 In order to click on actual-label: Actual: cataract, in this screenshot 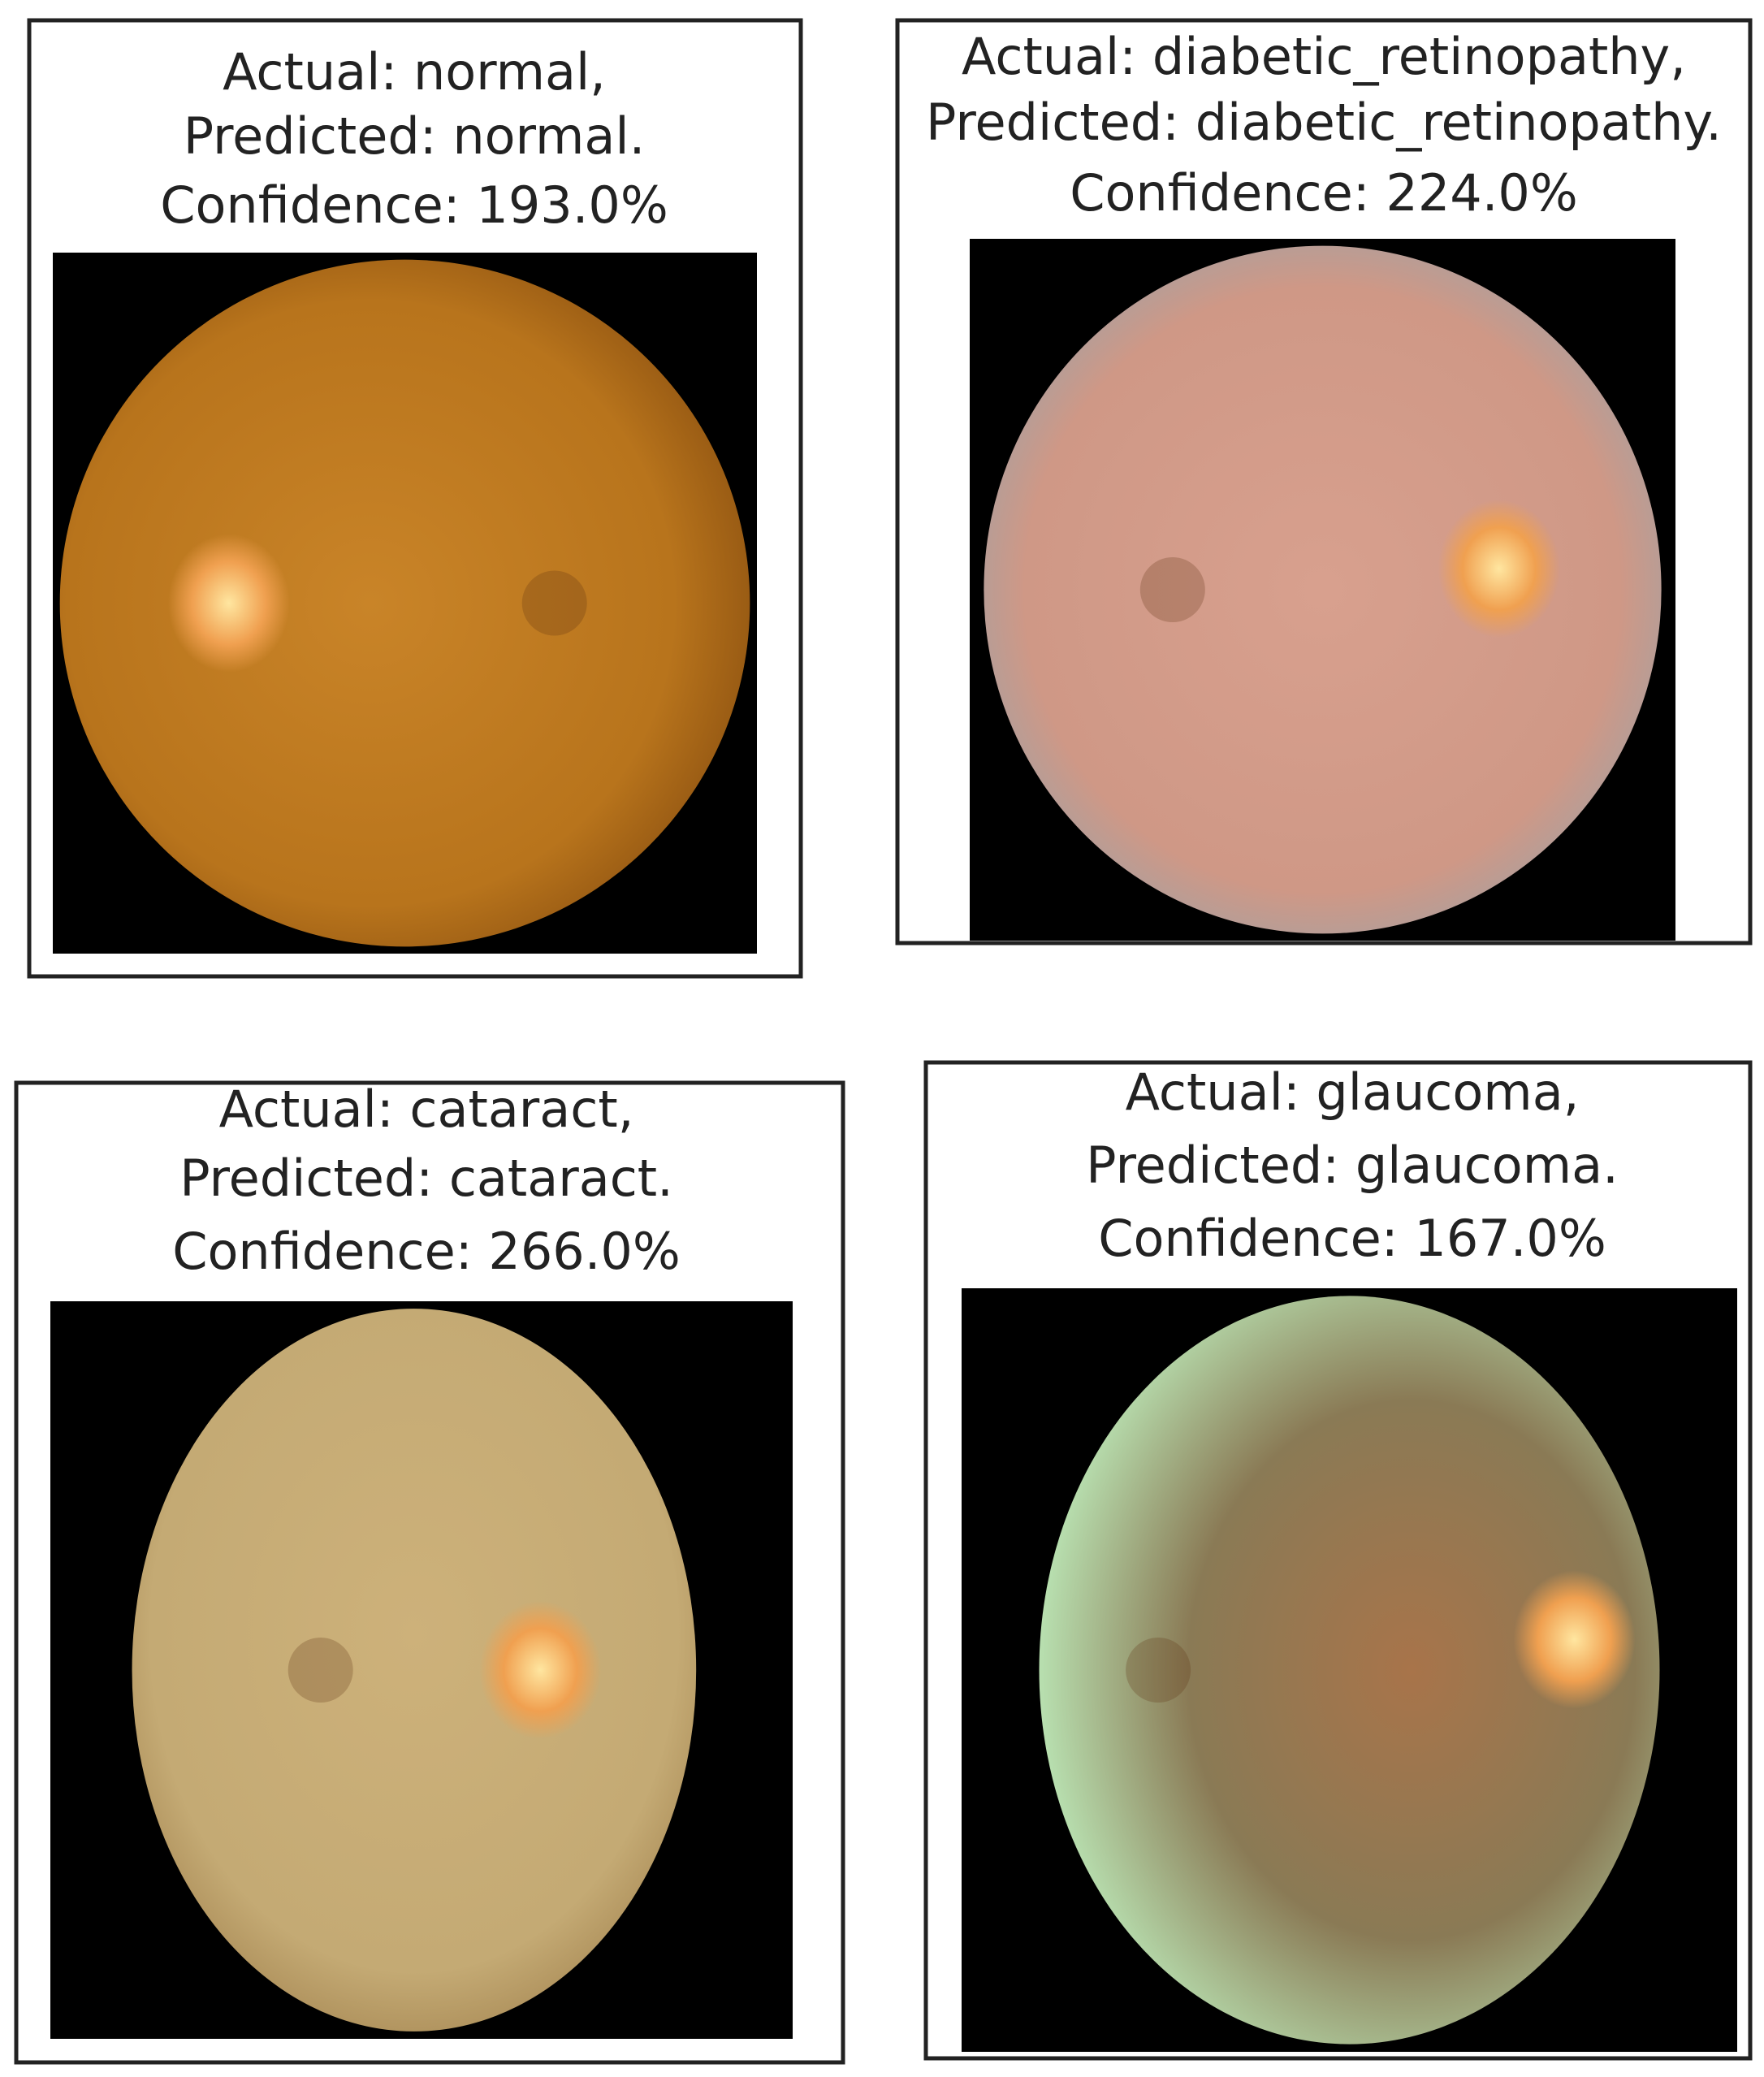, I will do `click(426, 1110)`.